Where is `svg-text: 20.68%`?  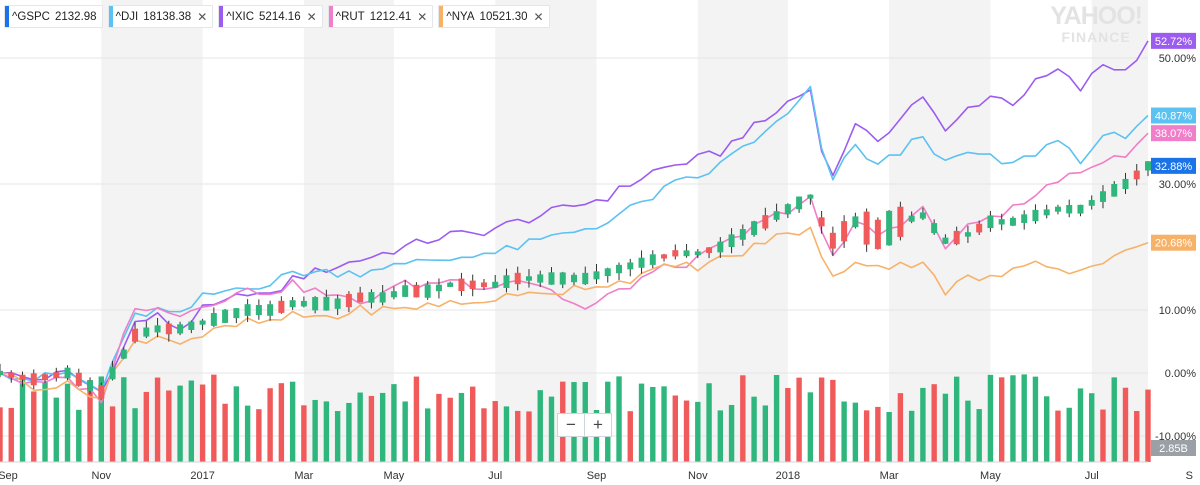
svg-text: 20.68% is located at coordinates (1174, 244).